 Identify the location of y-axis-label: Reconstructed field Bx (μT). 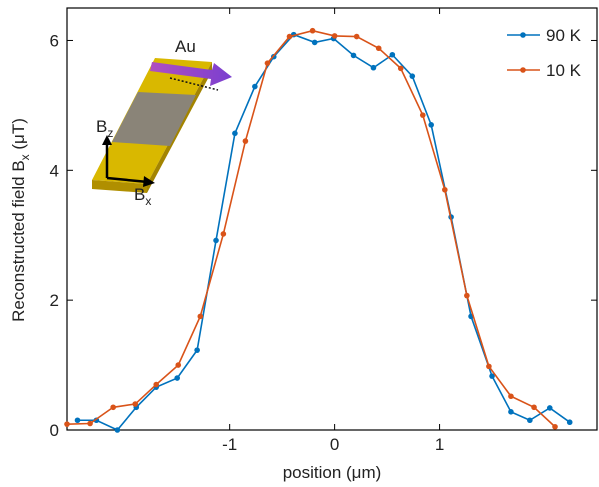
(20, 220).